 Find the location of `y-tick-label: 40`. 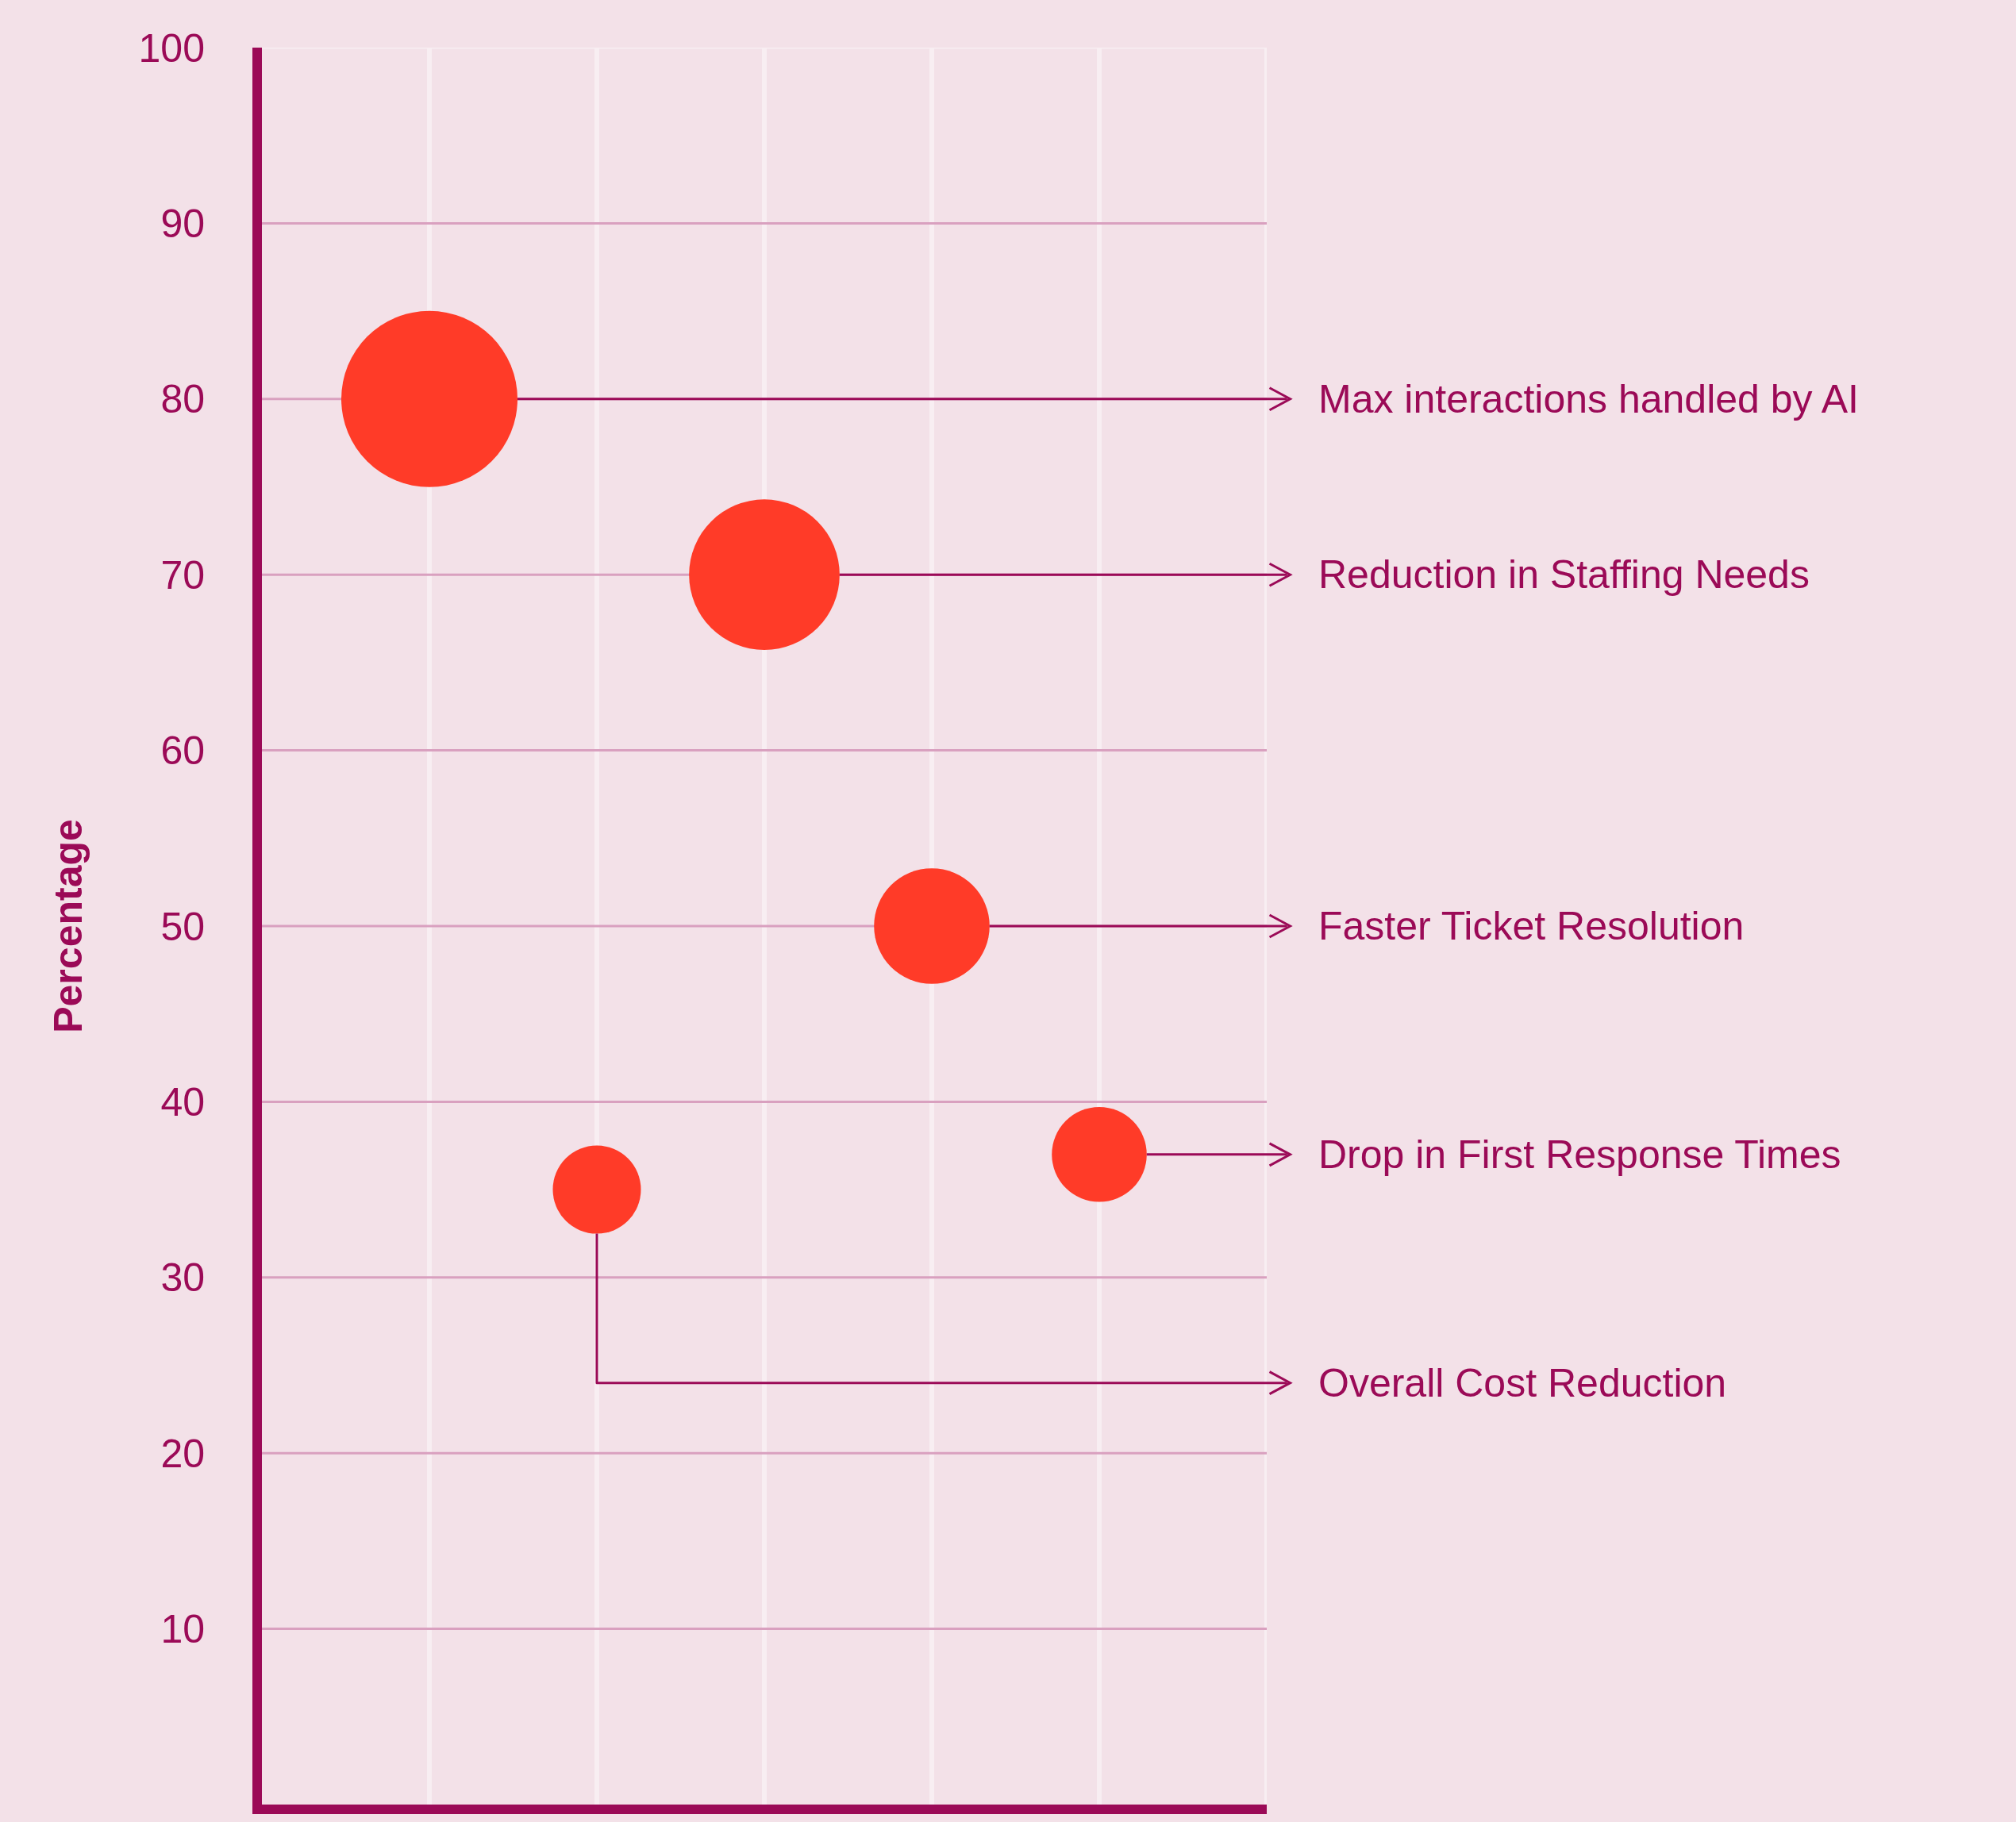

y-tick-label: 40 is located at coordinates (182, 1101).